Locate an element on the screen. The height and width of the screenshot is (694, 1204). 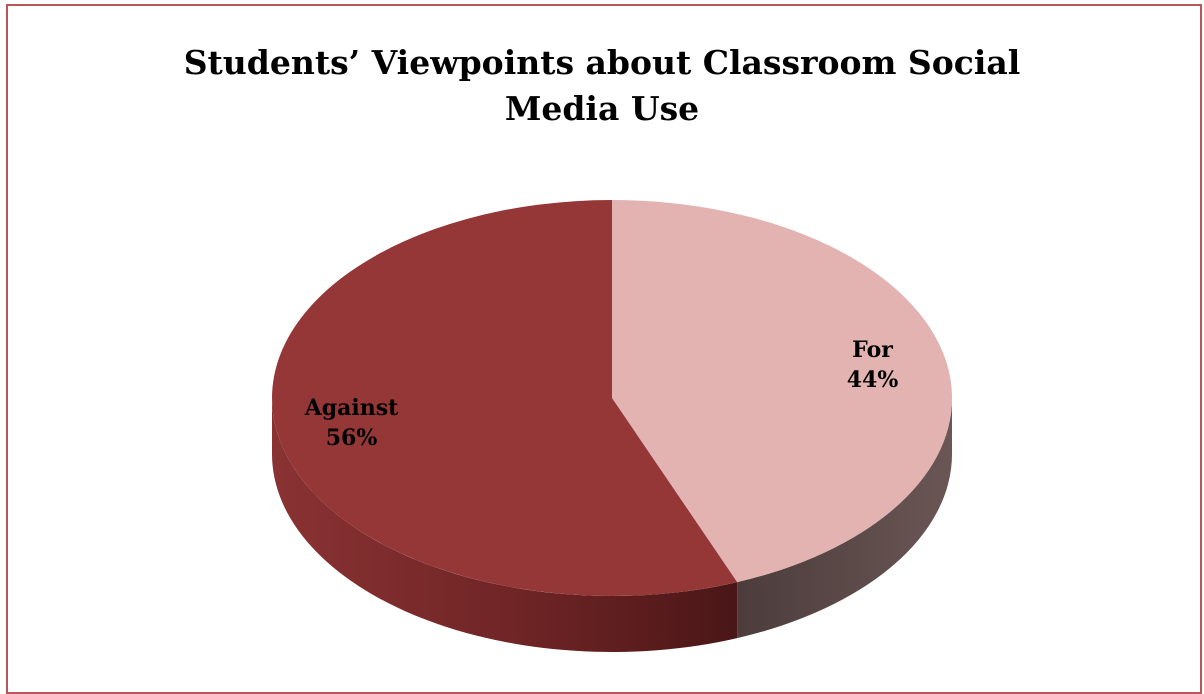
pie-label-against: Against 56% is located at coordinates (351, 423).